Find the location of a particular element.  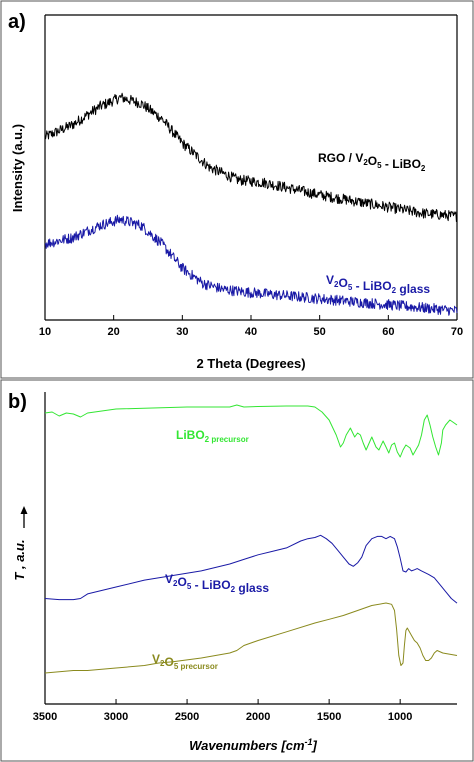

panel-b-series-label-libo2: LiBO2 precursor is located at coordinates (212, 436).